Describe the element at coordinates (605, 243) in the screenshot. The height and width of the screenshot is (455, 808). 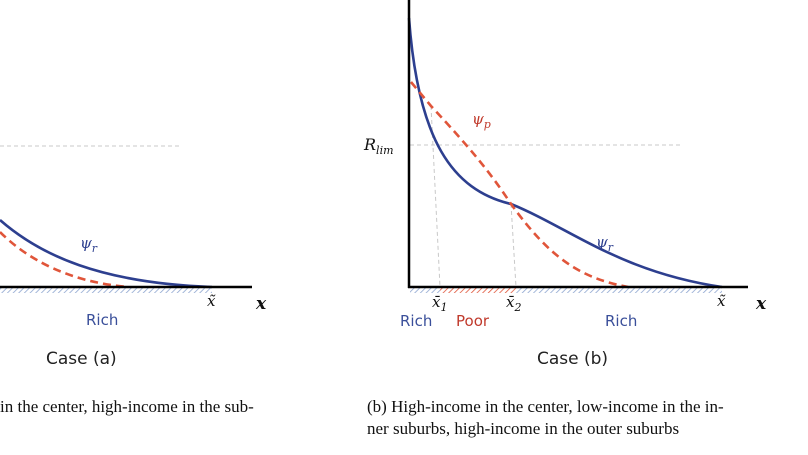
I see `psi-r-label-b: ψr` at that location.